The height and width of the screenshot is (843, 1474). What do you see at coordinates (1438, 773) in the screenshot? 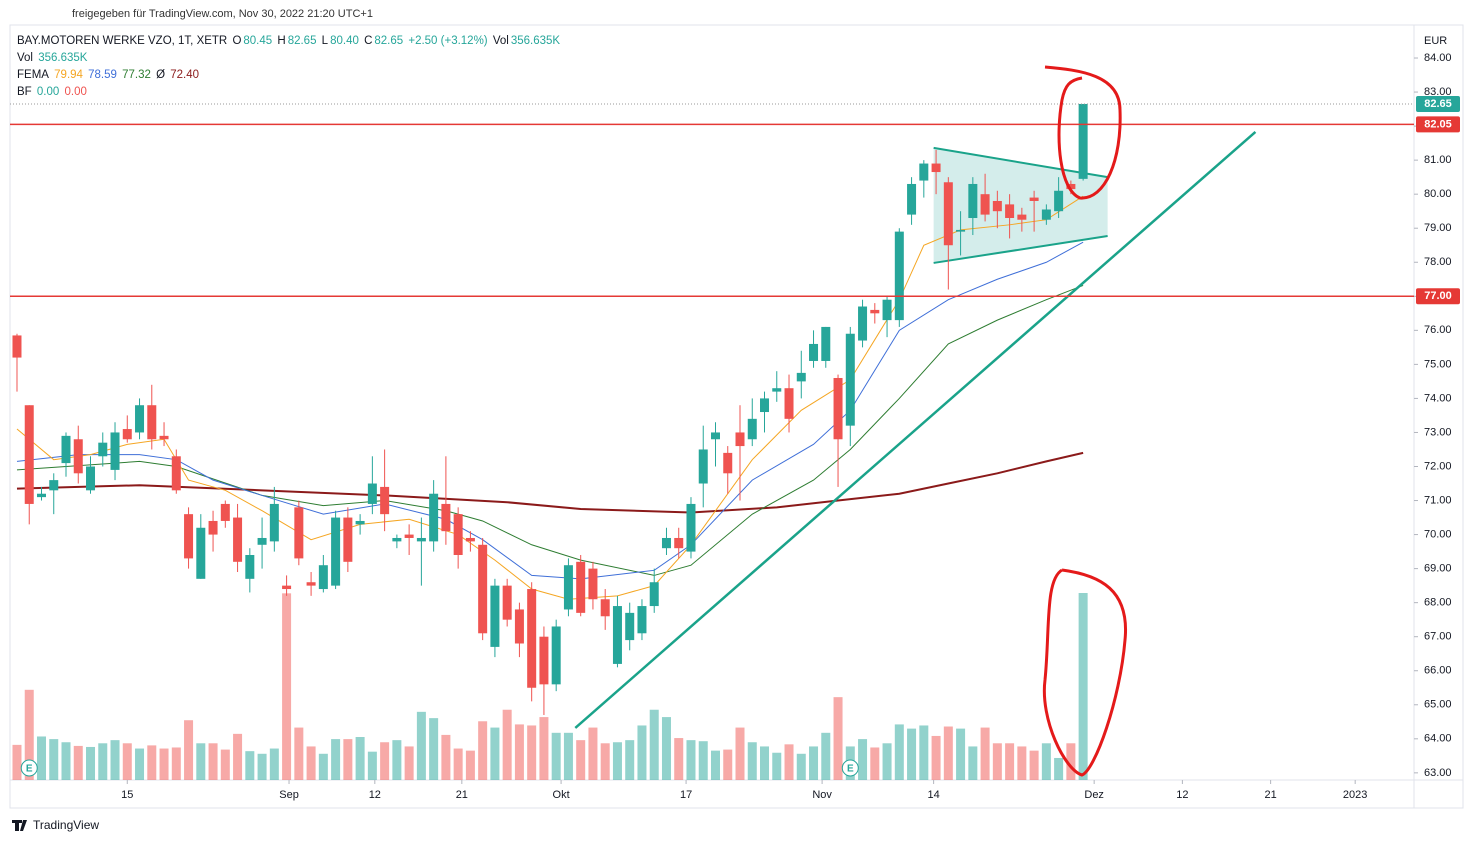
I see `y-tick-label: 63.00` at bounding box center [1438, 773].